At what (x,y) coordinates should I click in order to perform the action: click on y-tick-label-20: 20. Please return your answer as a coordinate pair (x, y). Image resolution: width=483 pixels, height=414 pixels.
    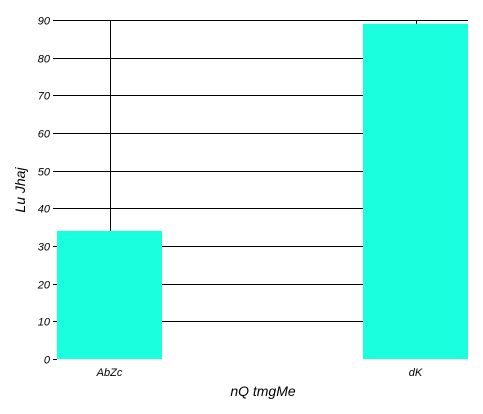
    Looking at the image, I should click on (44, 286).